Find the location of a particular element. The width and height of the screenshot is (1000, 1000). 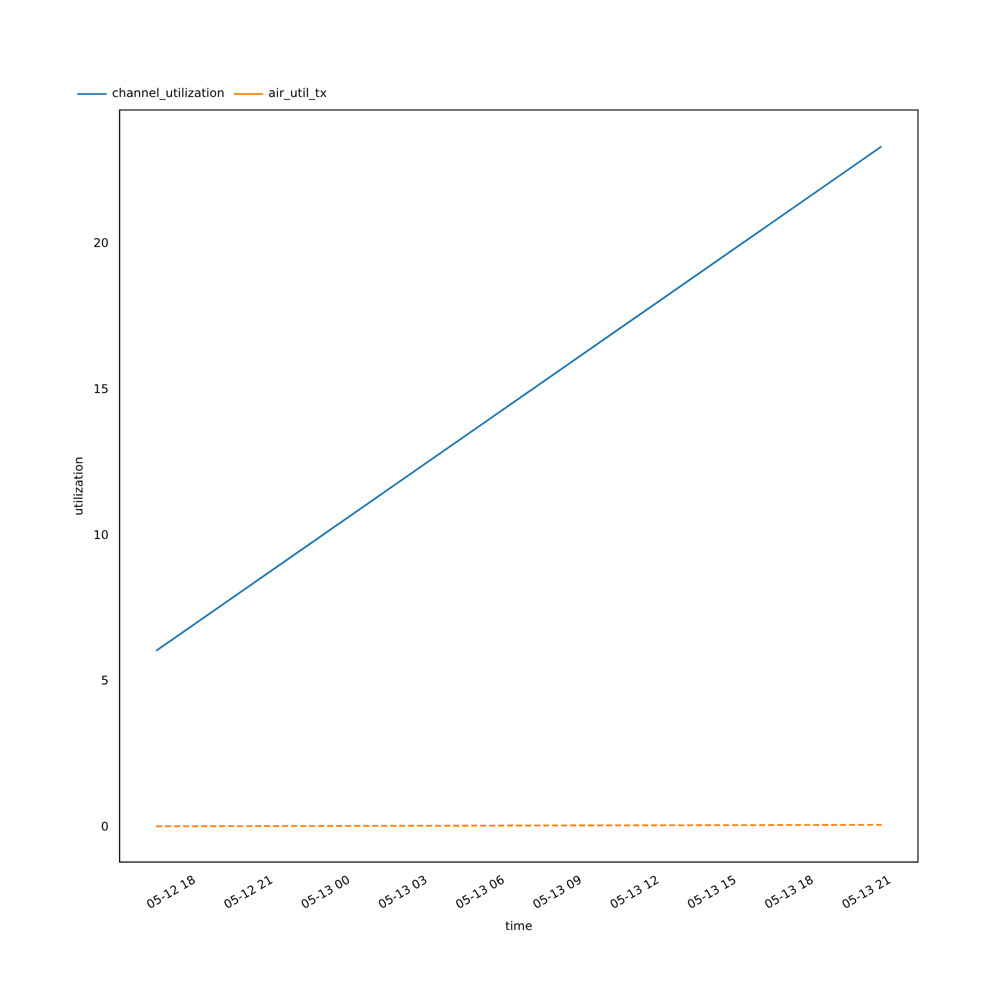

legend-label: channel_utilization is located at coordinates (168, 93).